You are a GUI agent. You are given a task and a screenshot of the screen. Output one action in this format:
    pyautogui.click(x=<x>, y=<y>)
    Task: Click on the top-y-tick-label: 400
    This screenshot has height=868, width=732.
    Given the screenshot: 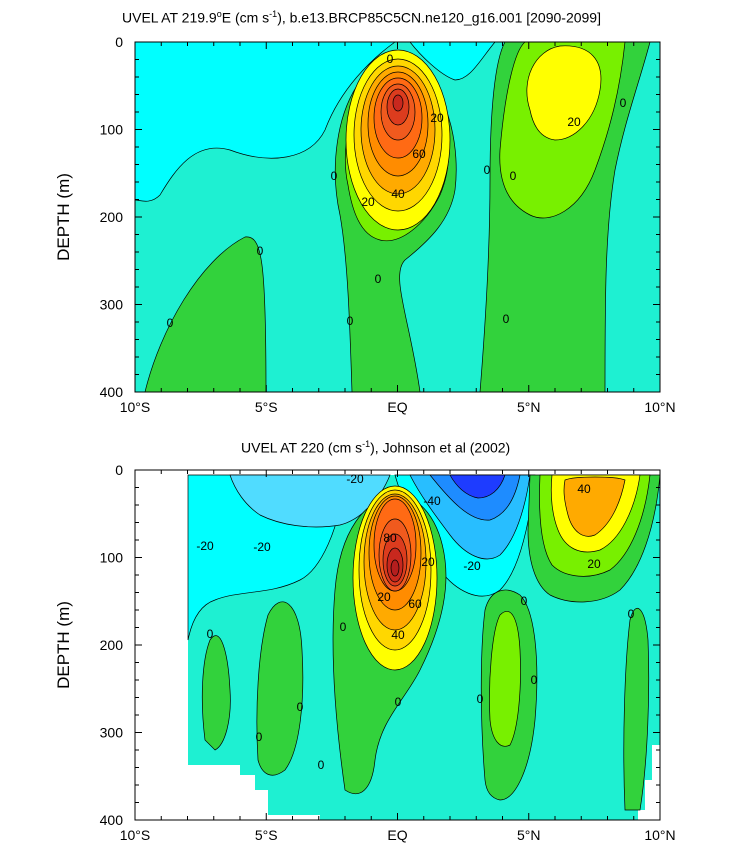 What is the action you would take?
    pyautogui.click(x=112, y=392)
    